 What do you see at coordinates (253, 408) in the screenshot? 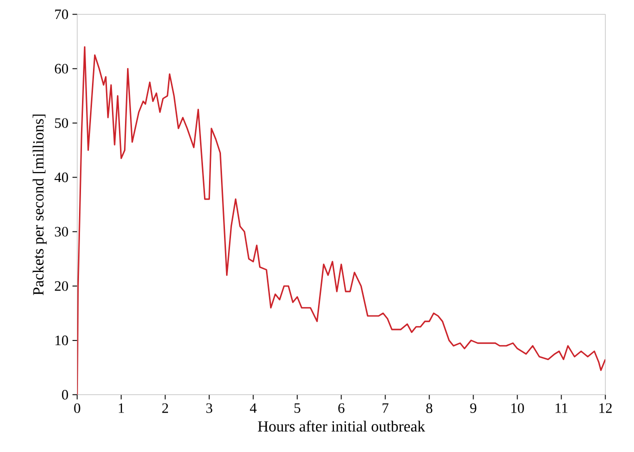
I see `x-tick-label: 4` at bounding box center [253, 408].